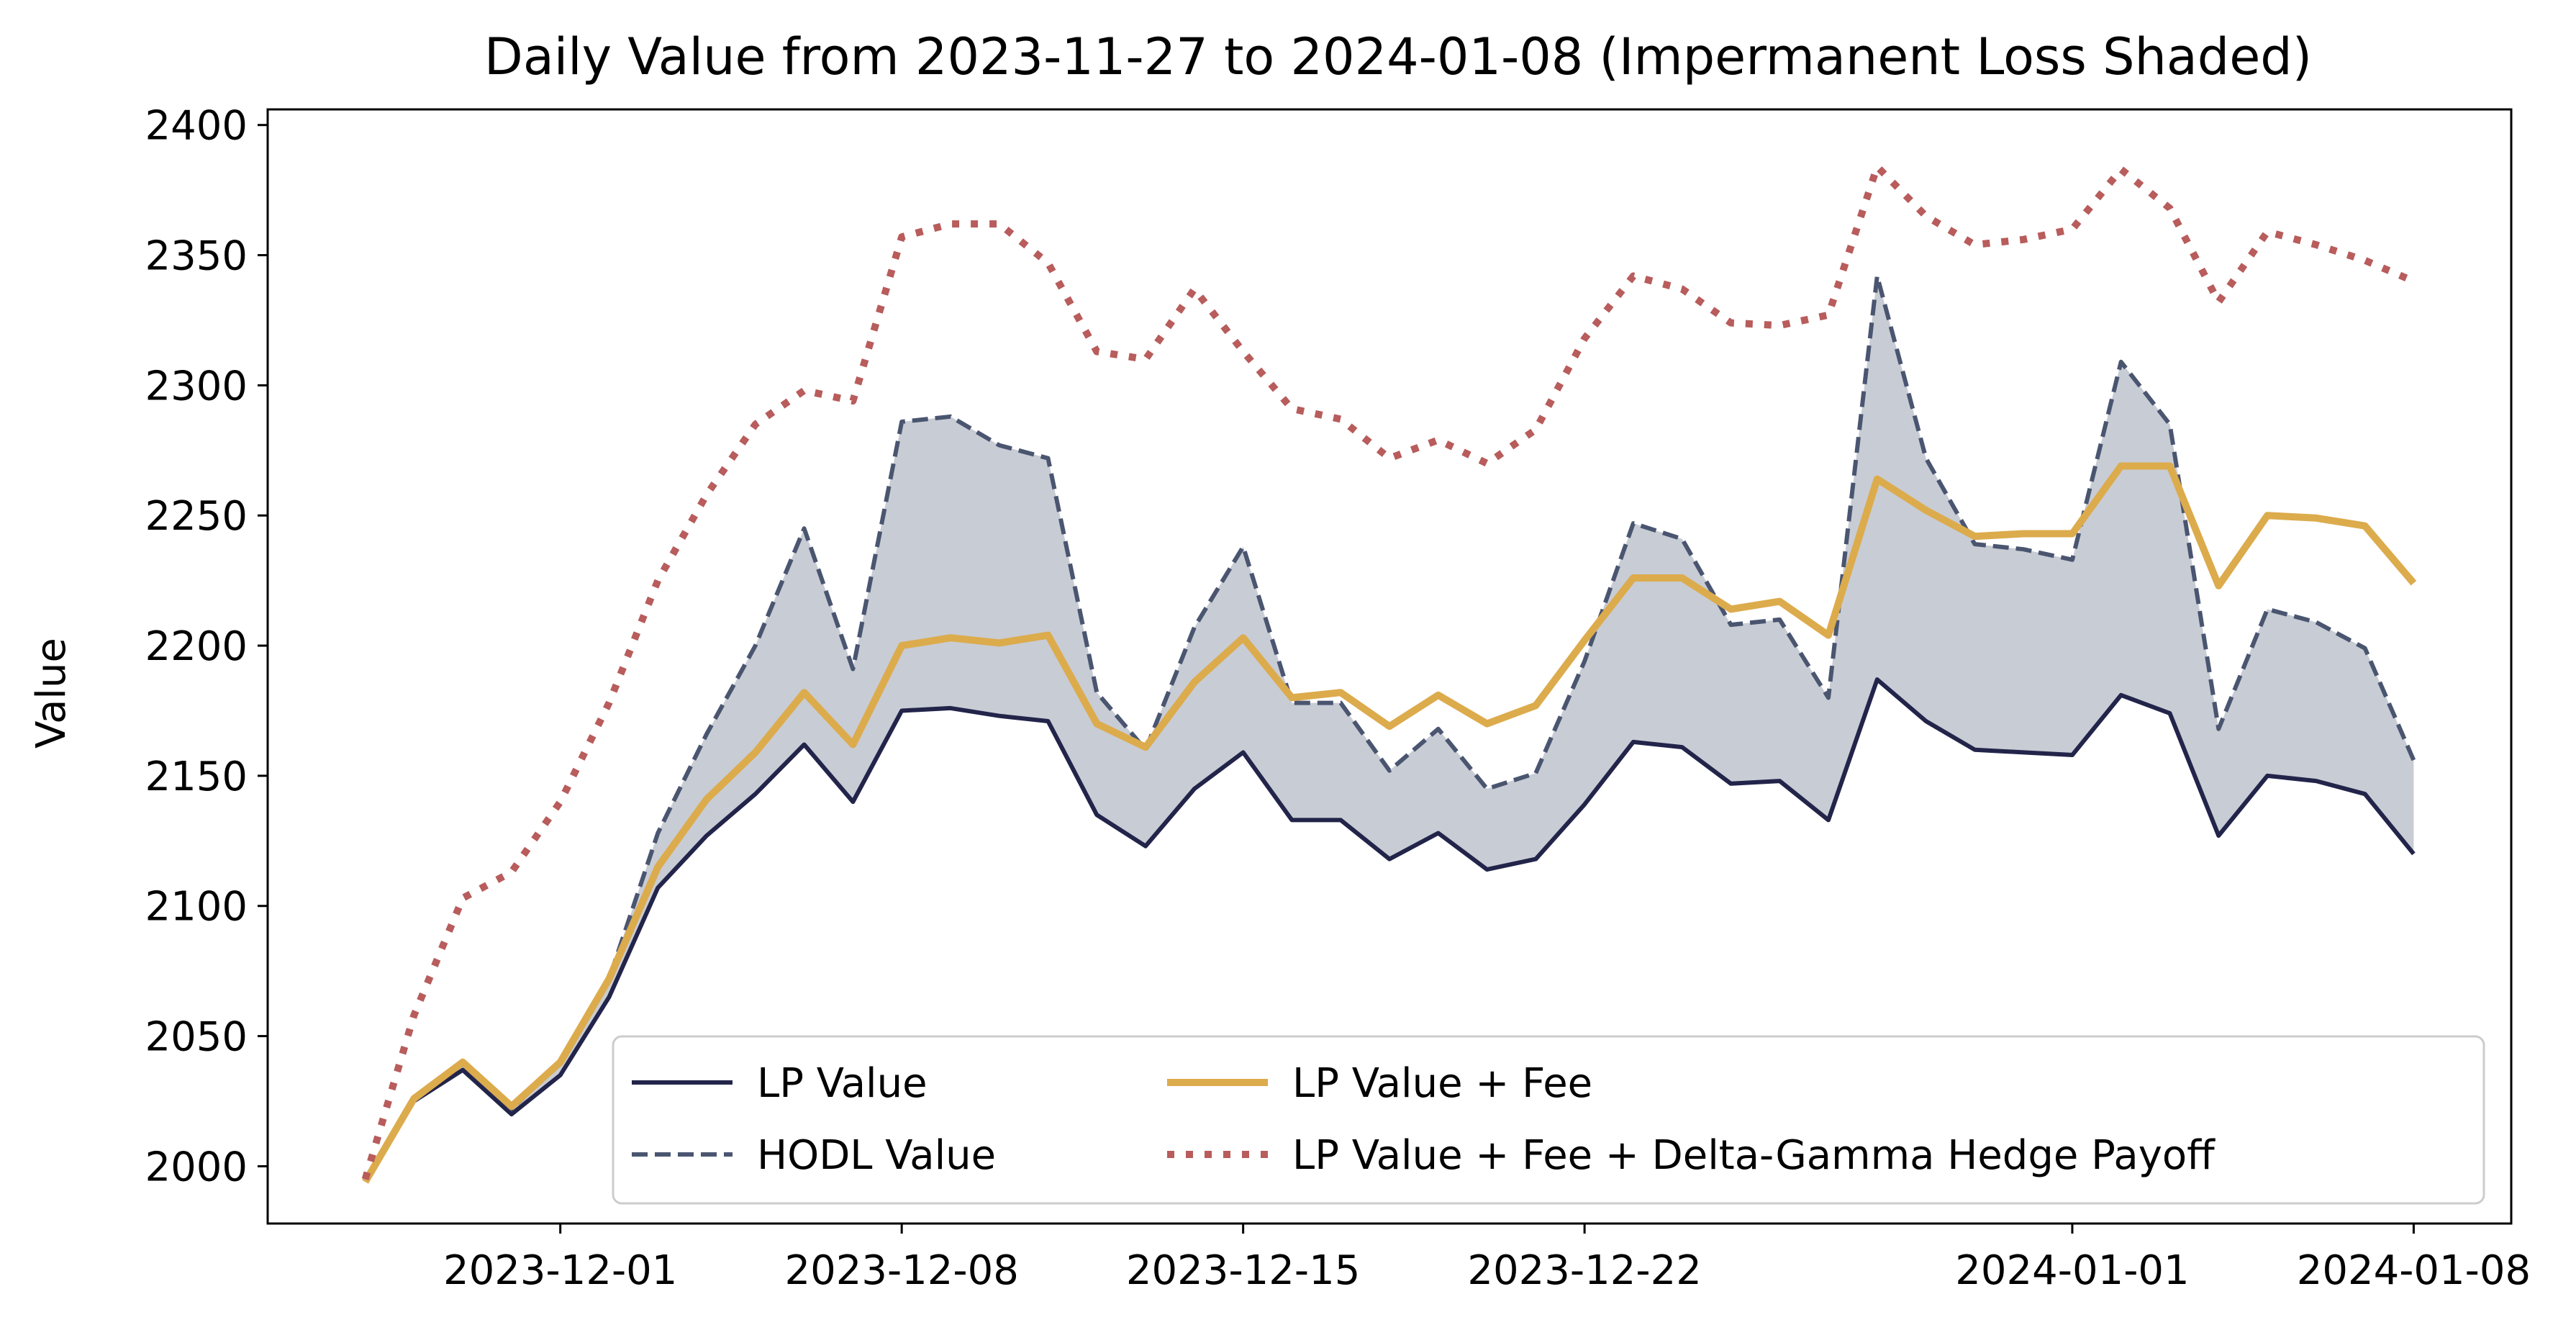  I want to click on y-tick-label: 2200, so click(196, 646).